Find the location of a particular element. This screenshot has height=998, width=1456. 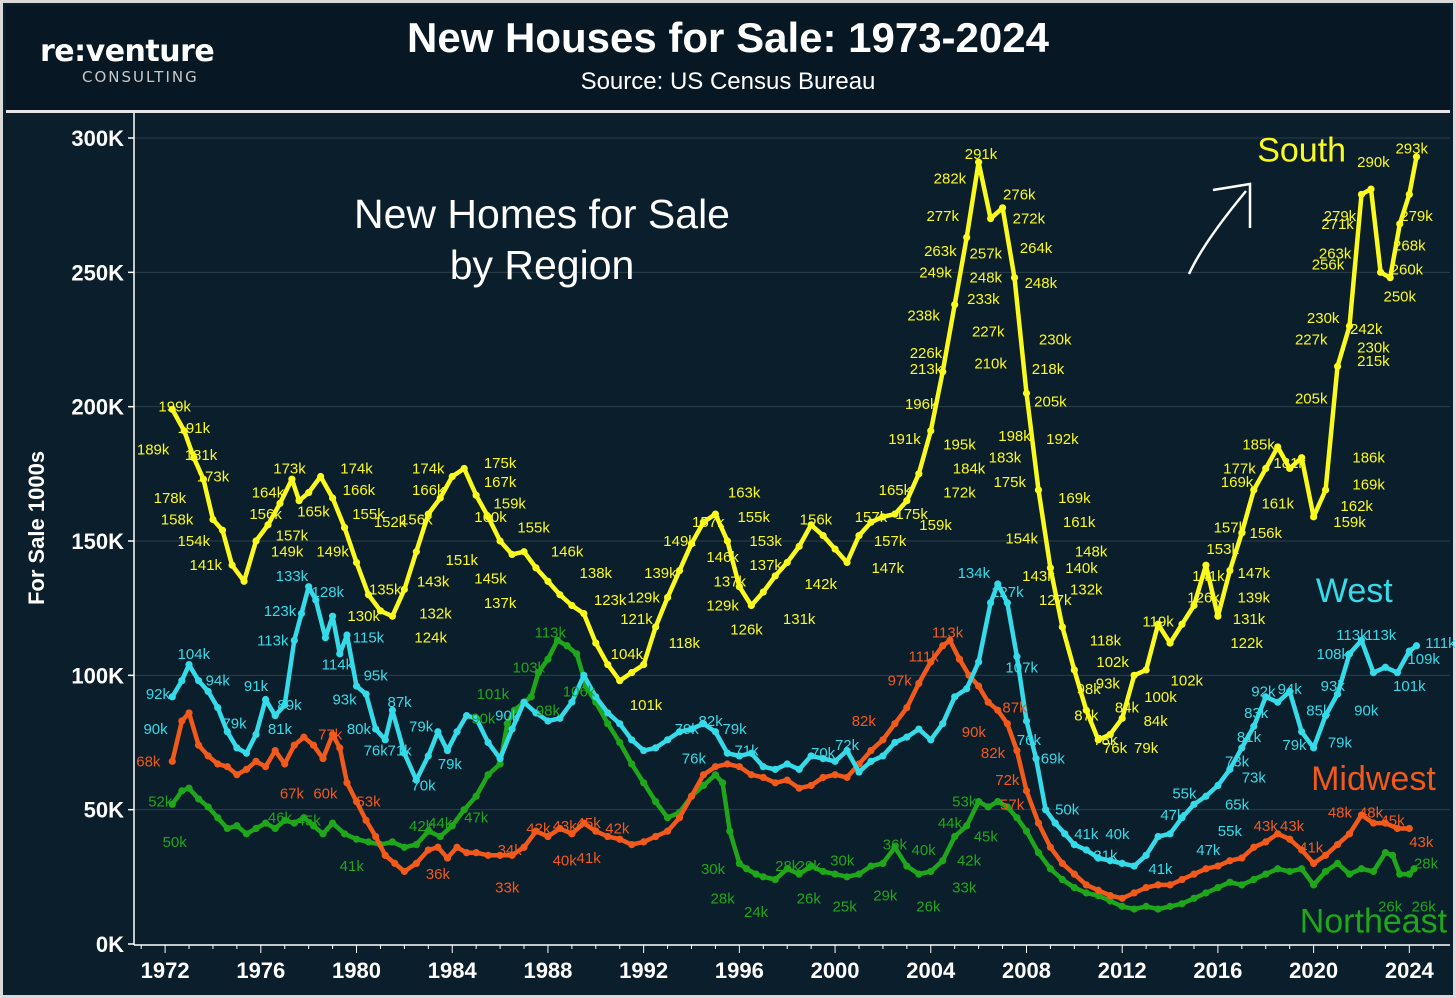

data-label: 178k is located at coordinates (170, 498).